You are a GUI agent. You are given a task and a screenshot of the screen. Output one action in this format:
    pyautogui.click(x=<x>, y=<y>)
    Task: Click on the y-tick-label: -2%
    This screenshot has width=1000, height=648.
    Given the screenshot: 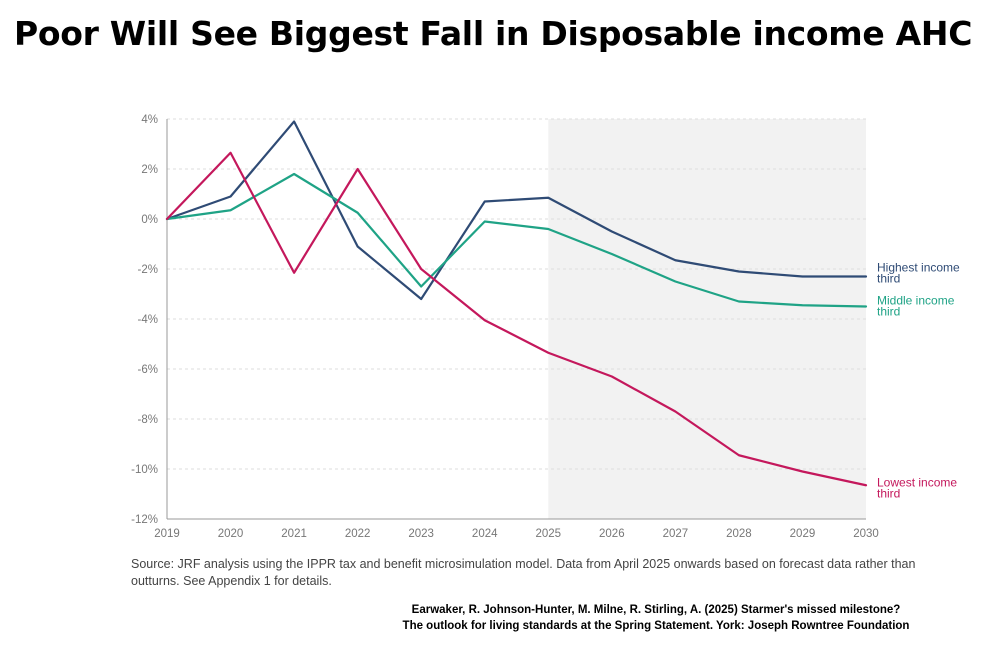 What is the action you would take?
    pyautogui.click(x=148, y=270)
    